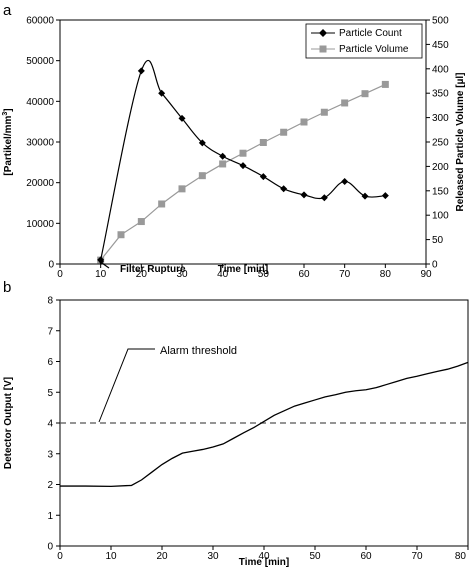 The height and width of the screenshot is (579, 474). What do you see at coordinates (50, 516) in the screenshot?
I see `y-tick-label-b: 1` at bounding box center [50, 516].